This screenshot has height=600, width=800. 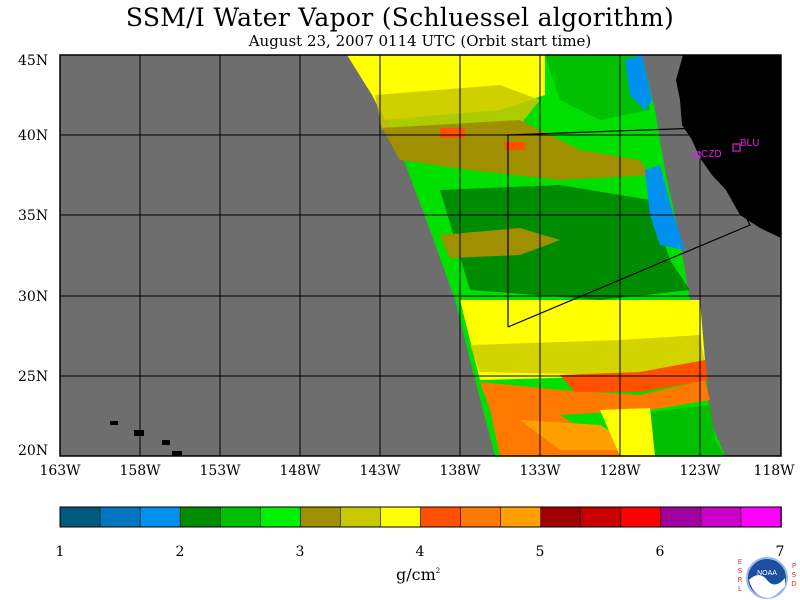 What do you see at coordinates (33, 297) in the screenshot?
I see `lat-label: 30N` at bounding box center [33, 297].